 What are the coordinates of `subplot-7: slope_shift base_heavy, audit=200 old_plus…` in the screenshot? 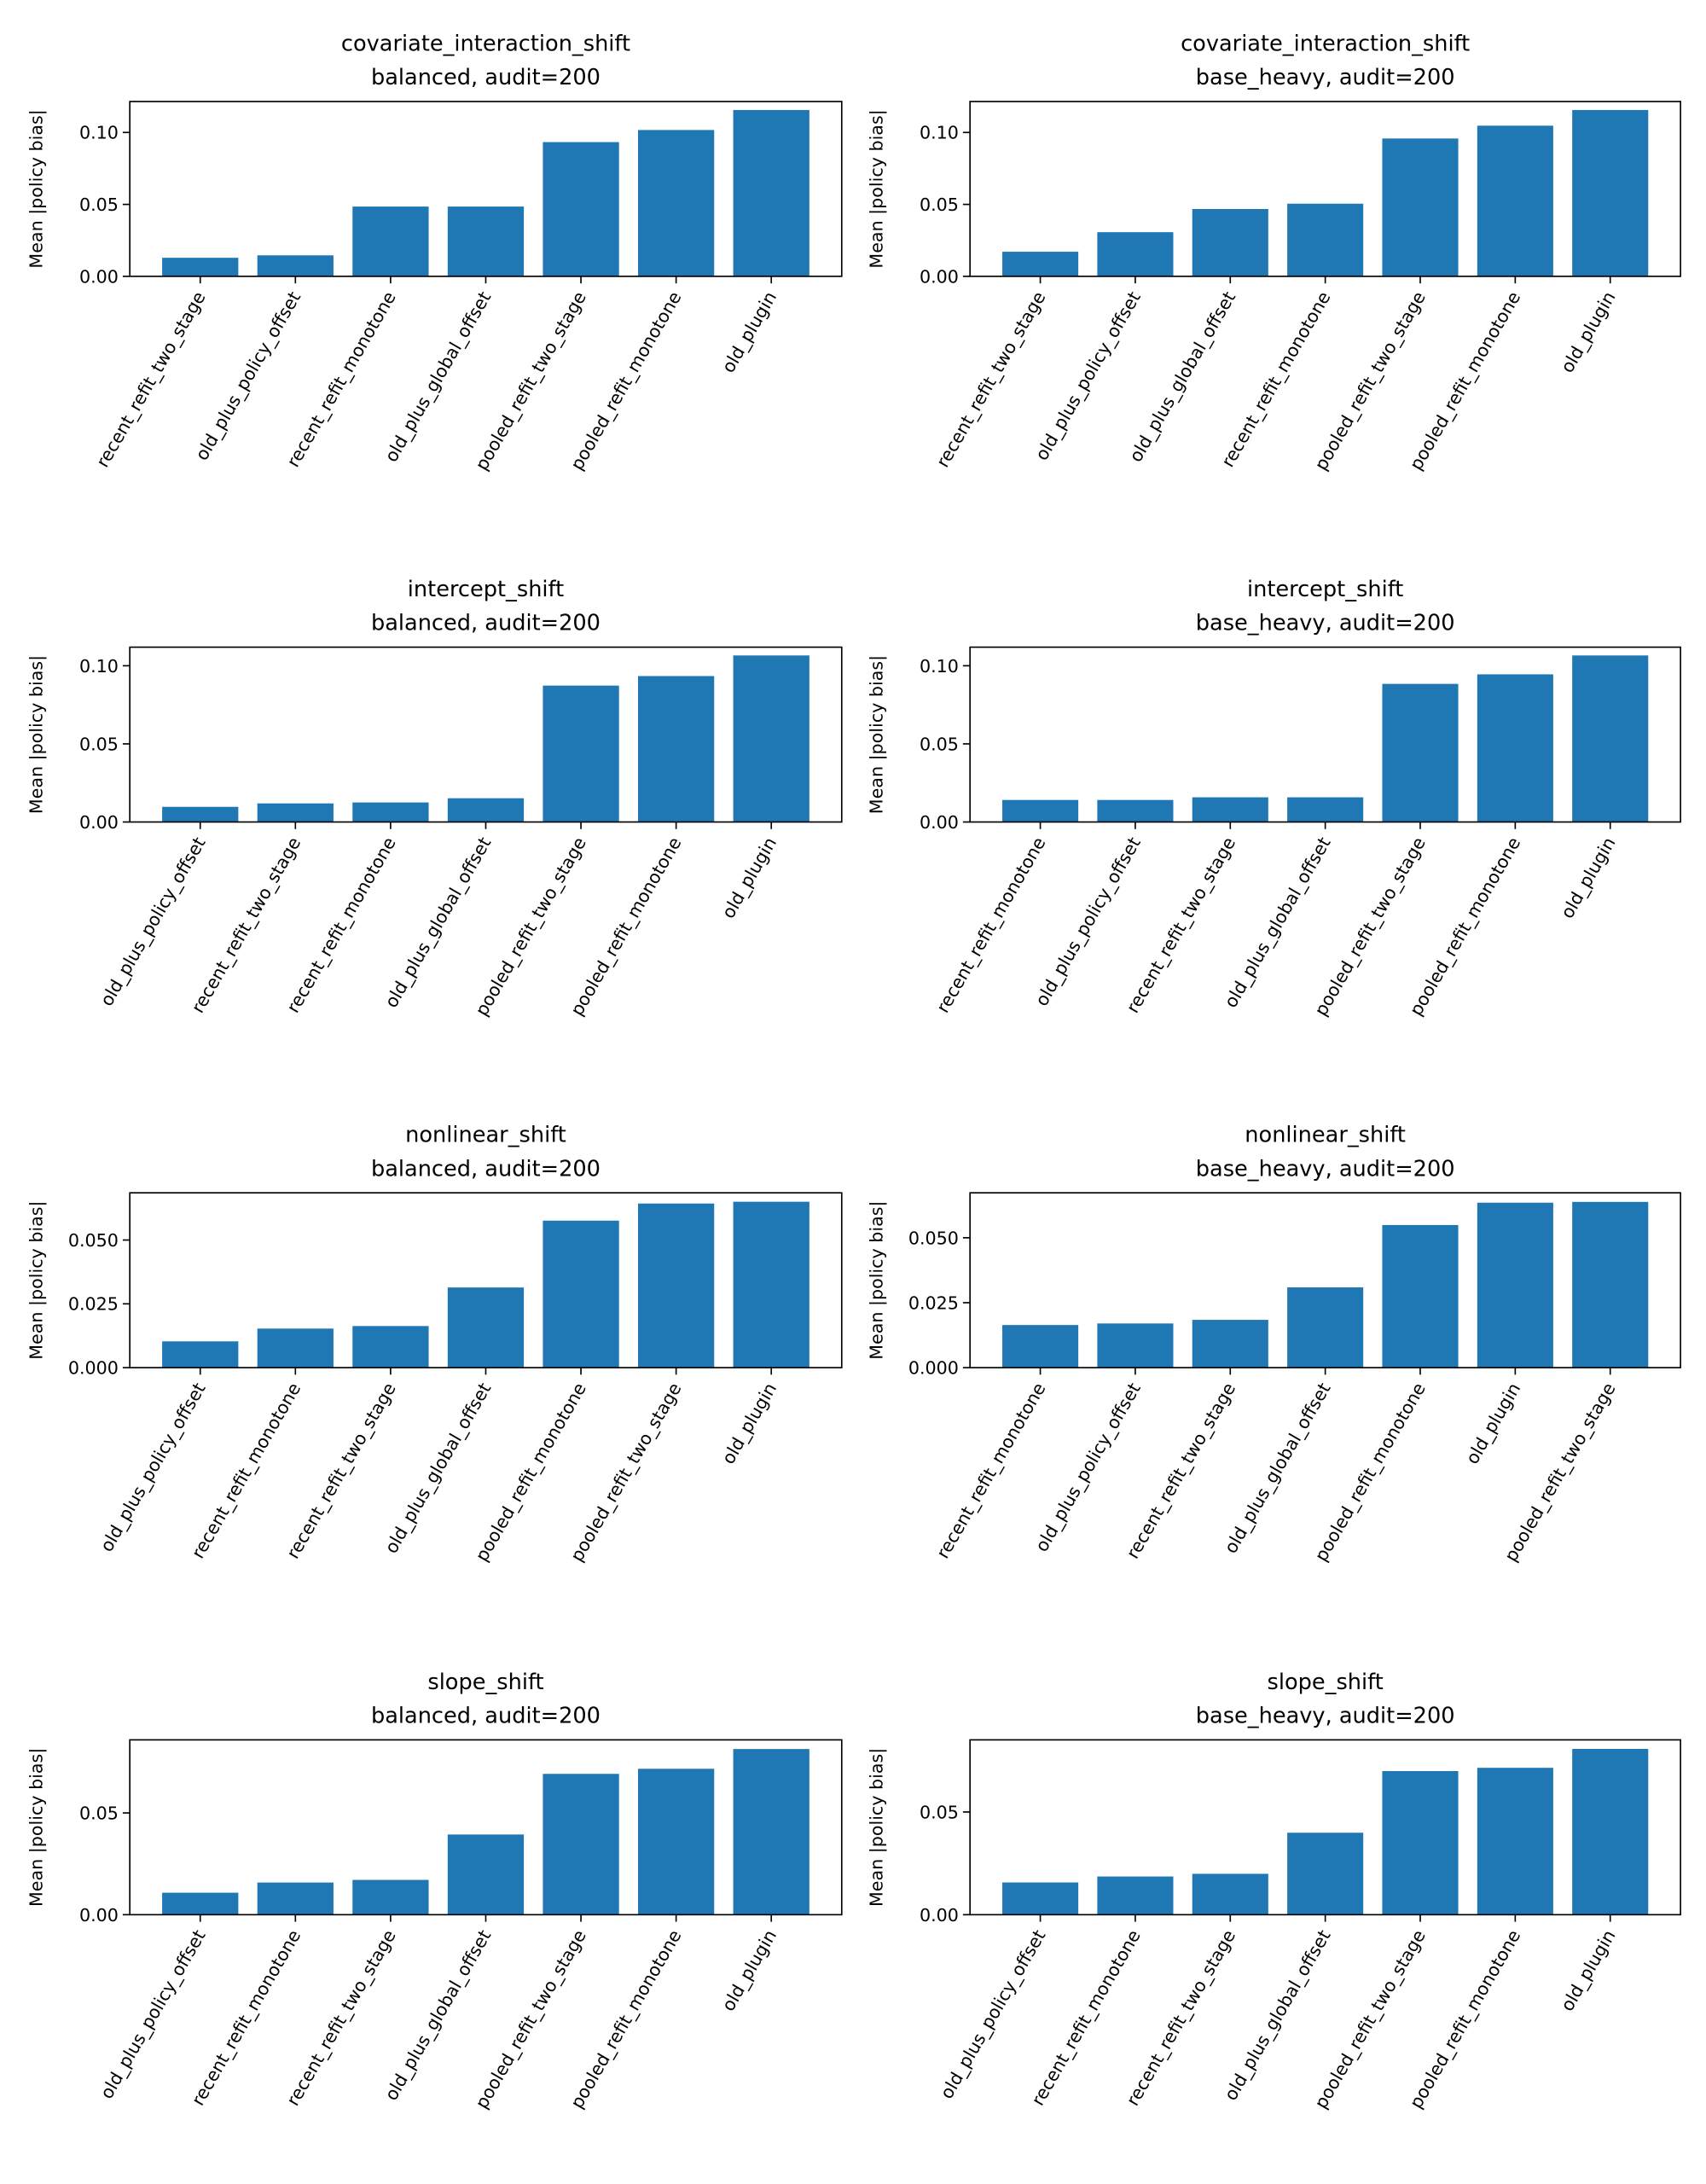 It's located at (1274, 1891).